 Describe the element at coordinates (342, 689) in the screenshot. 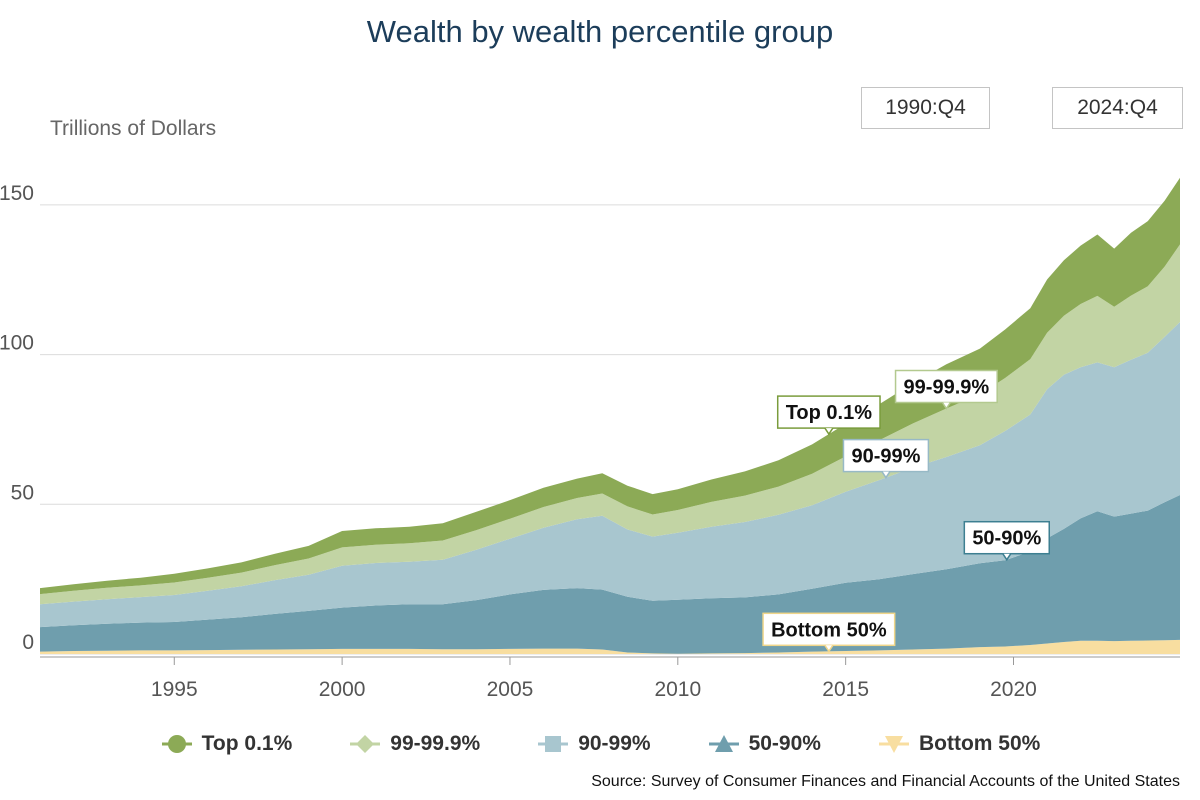

I see `x-tick-label: 2000` at that location.